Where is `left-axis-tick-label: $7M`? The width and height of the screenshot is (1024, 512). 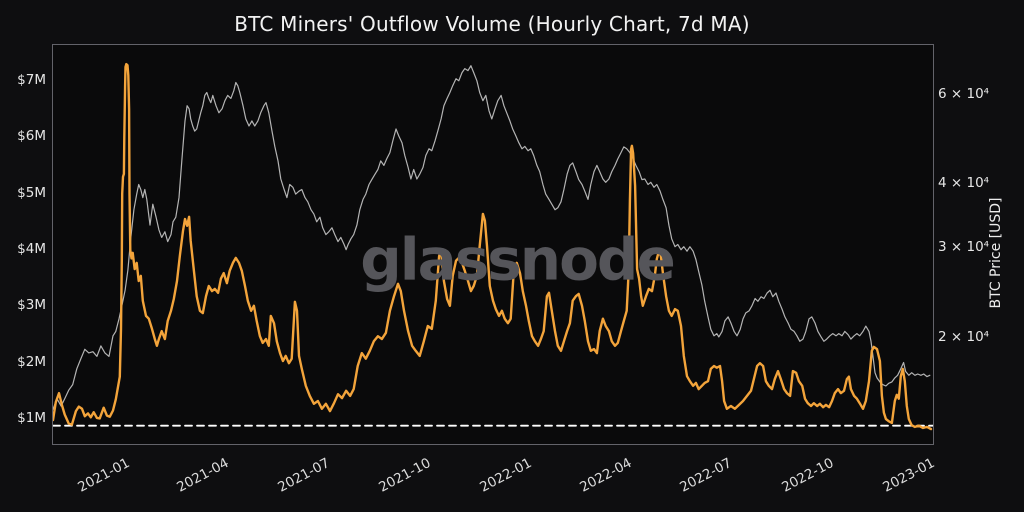 left-axis-tick-label: $7M is located at coordinates (31, 79).